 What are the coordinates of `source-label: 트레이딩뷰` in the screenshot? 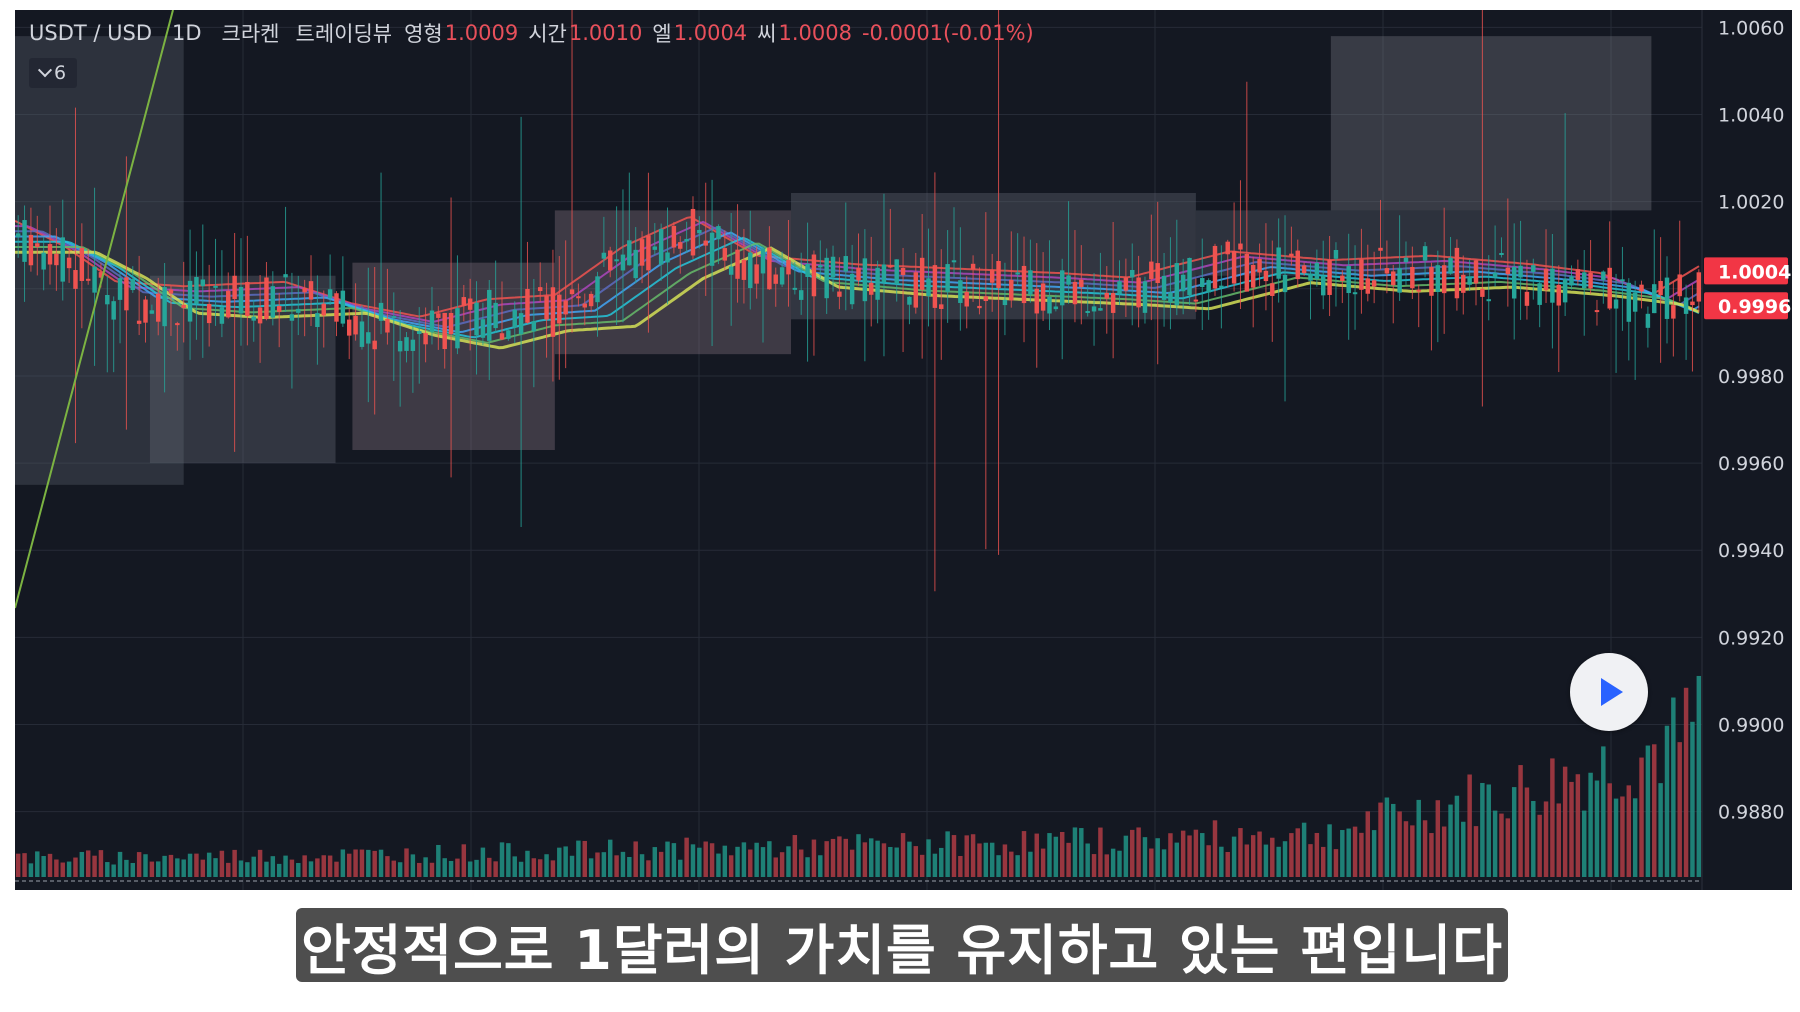 It's located at (344, 34).